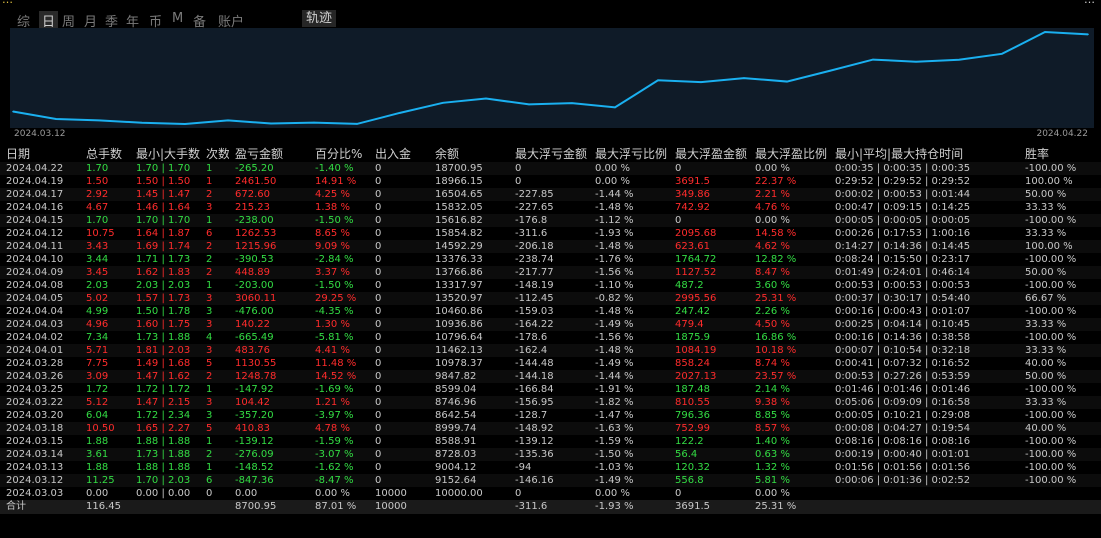 Image resolution: width=1101 pixels, height=538 pixels. I want to click on cell-mfp: 810.55, so click(709, 402).